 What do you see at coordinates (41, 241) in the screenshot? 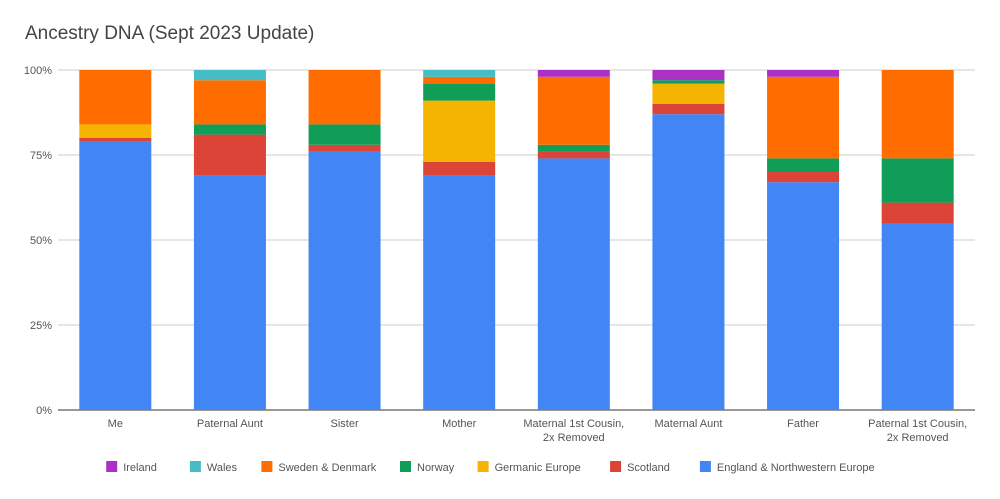
I see `y-tick-label: 50%` at bounding box center [41, 241].